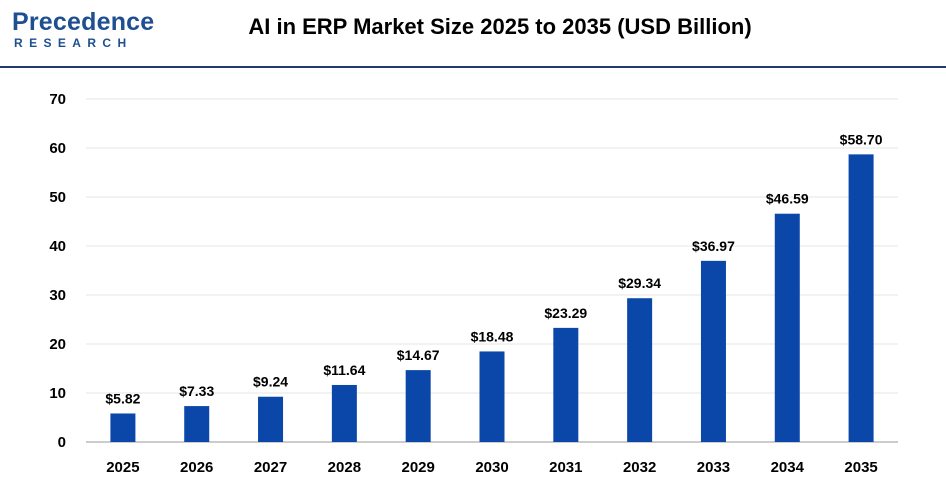  I want to click on x-tick-label: 2034, so click(788, 467).